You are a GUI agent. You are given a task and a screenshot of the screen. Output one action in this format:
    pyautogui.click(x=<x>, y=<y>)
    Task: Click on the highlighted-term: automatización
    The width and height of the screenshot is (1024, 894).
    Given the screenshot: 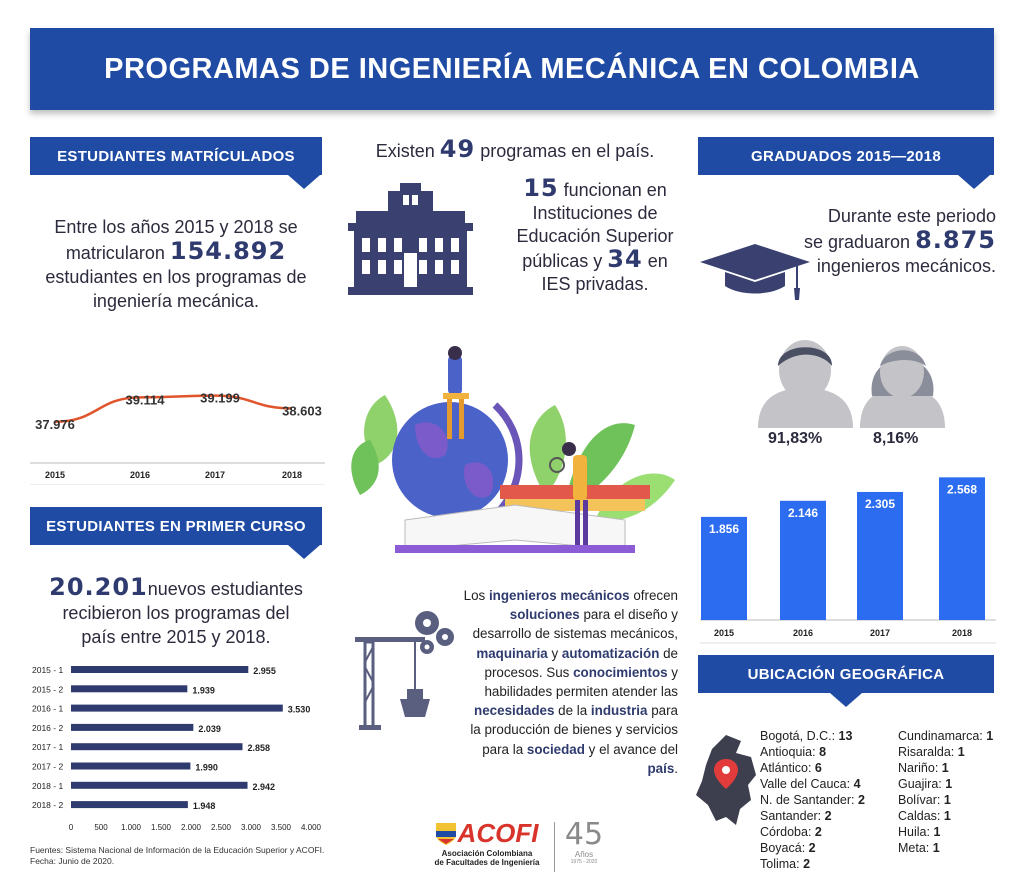 What is the action you would take?
    pyautogui.click(x=610, y=653)
    